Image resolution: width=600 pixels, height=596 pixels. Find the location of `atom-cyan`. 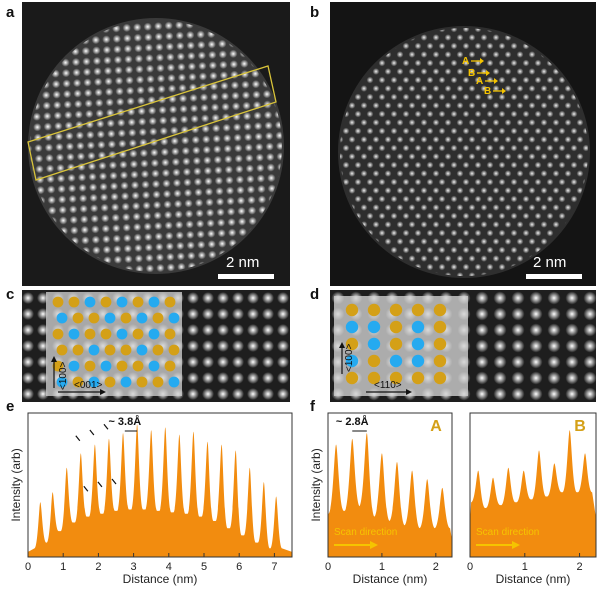

atom-cyan is located at coordinates (352, 361).